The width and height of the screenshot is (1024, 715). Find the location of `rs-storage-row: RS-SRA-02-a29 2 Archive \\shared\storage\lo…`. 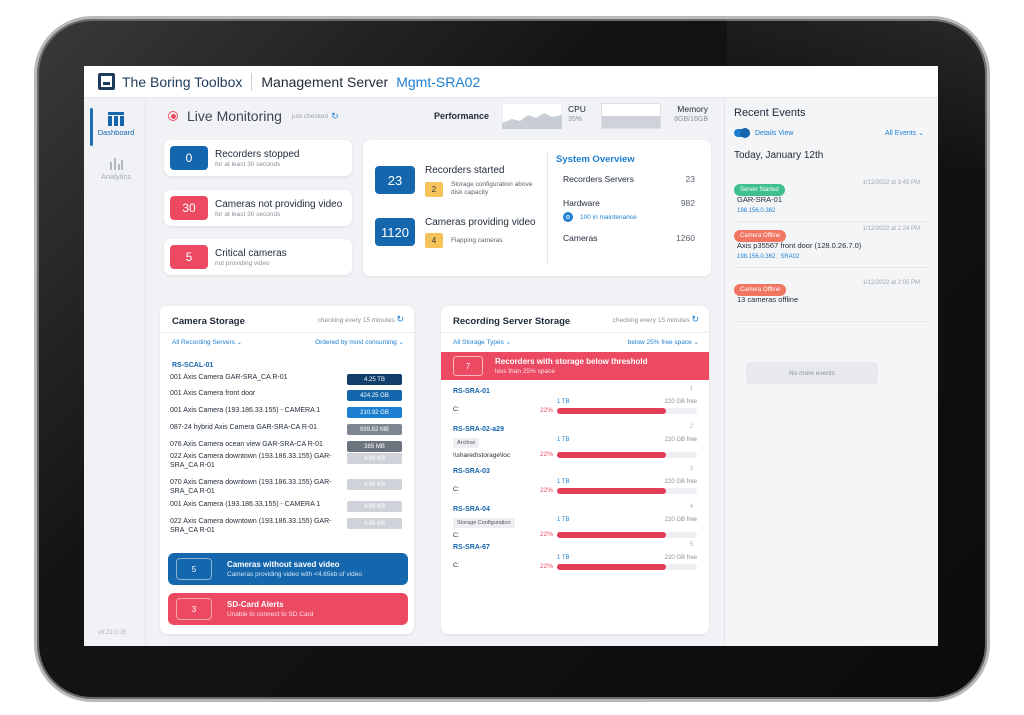

rs-storage-row: RS-SRA-02-a29 2 Archive \\shared\storage\lo… is located at coordinates (575, 443).